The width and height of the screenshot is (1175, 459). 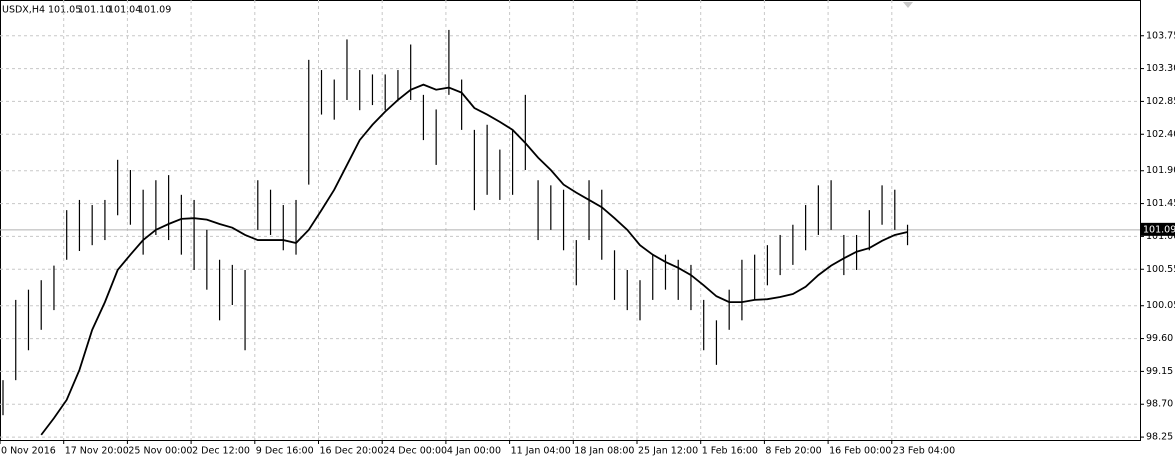 I want to click on y-tick-label: 103.75, so click(x=1160, y=35).